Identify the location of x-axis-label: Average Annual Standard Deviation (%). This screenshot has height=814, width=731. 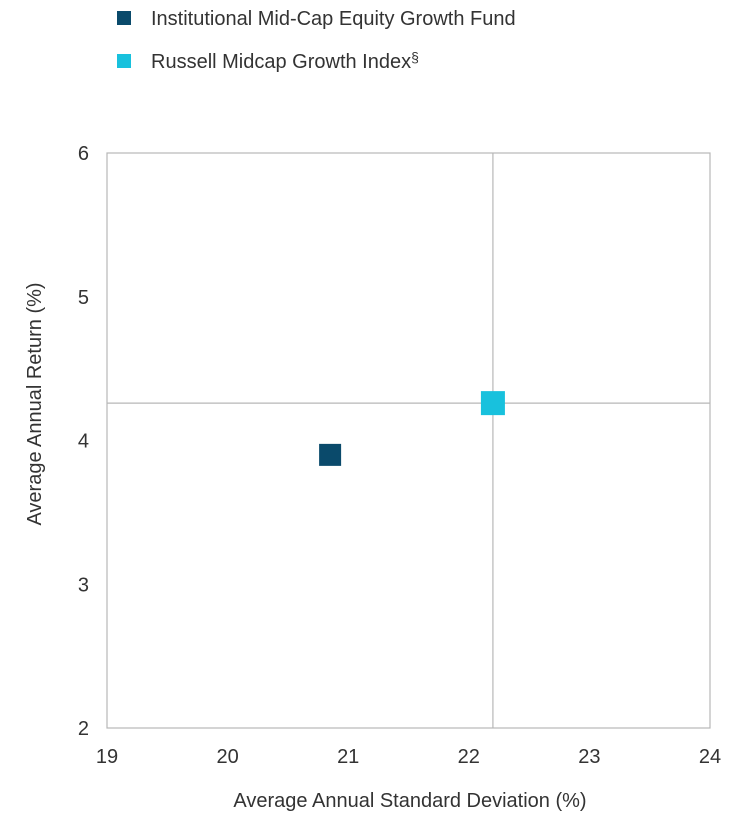
(409, 801).